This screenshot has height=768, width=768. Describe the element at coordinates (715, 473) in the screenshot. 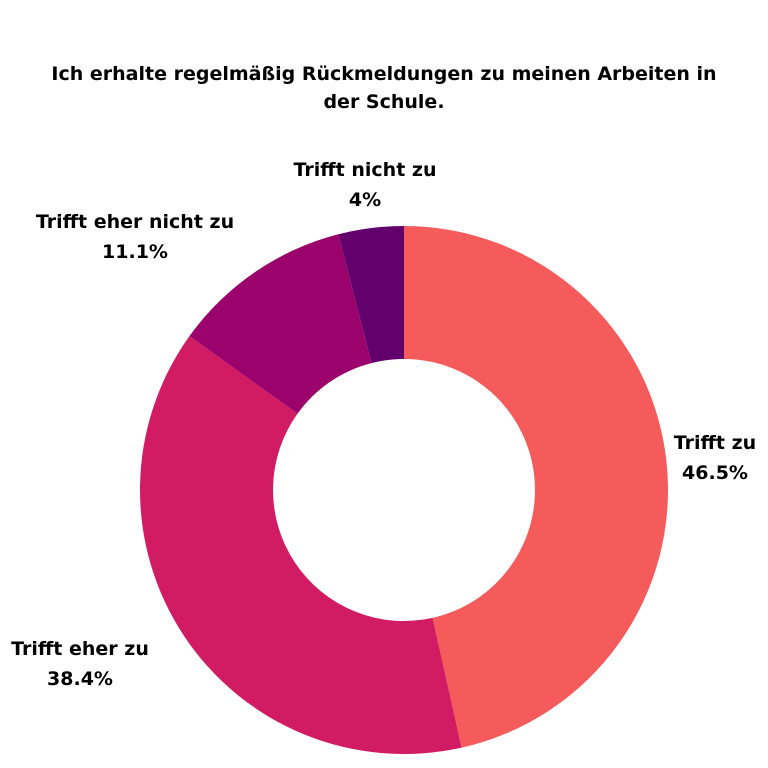

I see `slice-value-label: 46.5%` at that location.